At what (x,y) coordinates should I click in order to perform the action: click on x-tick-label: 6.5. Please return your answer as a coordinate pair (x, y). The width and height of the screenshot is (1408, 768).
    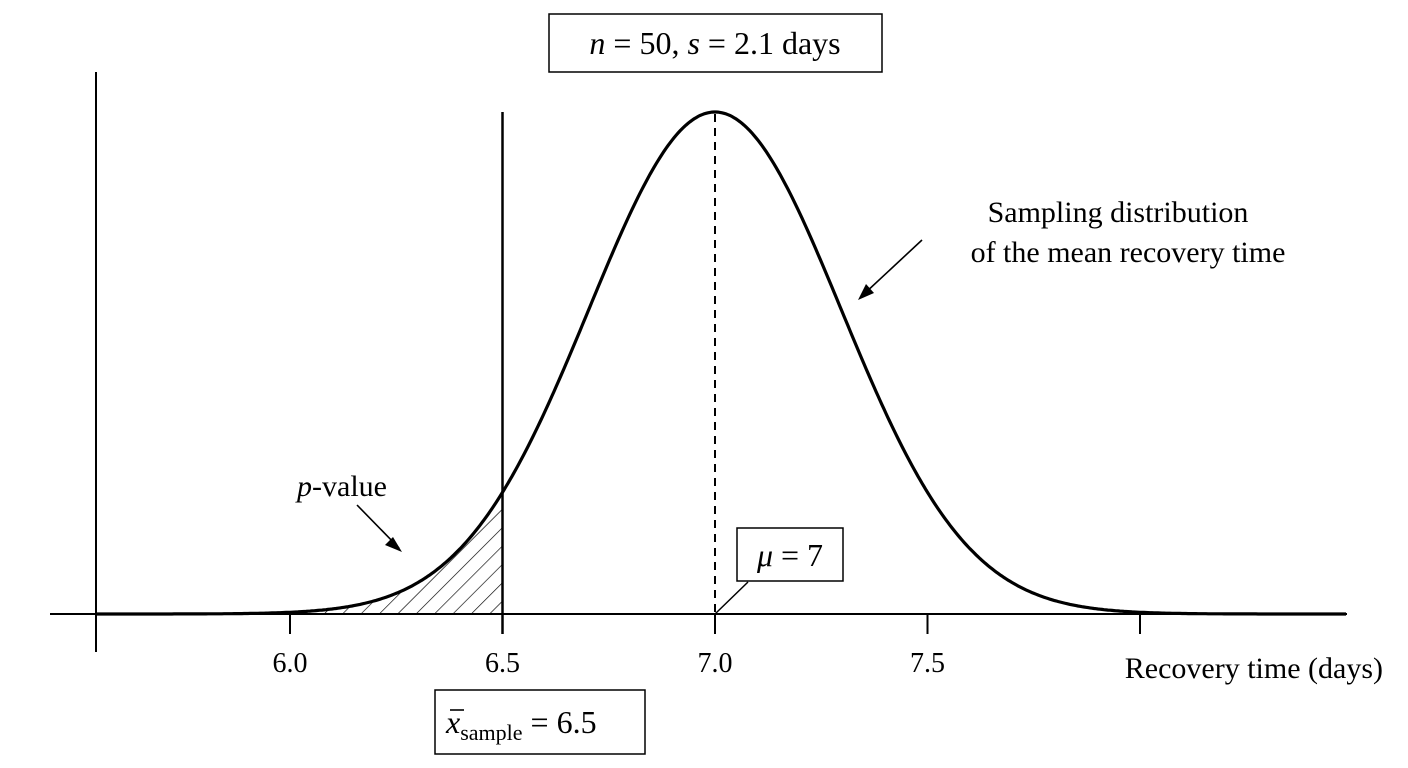
    Looking at the image, I should click on (502, 663).